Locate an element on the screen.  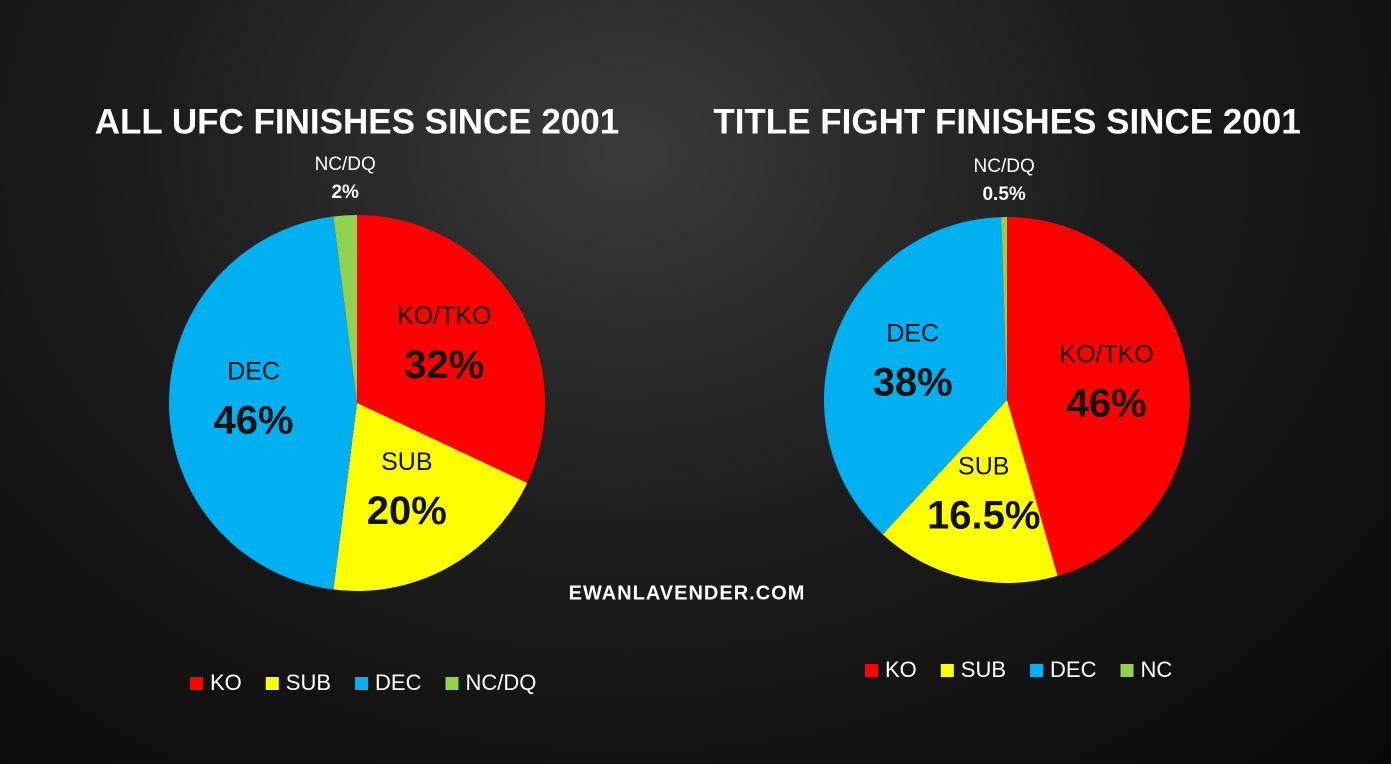
legend-label: NC/DQ is located at coordinates (501, 682).